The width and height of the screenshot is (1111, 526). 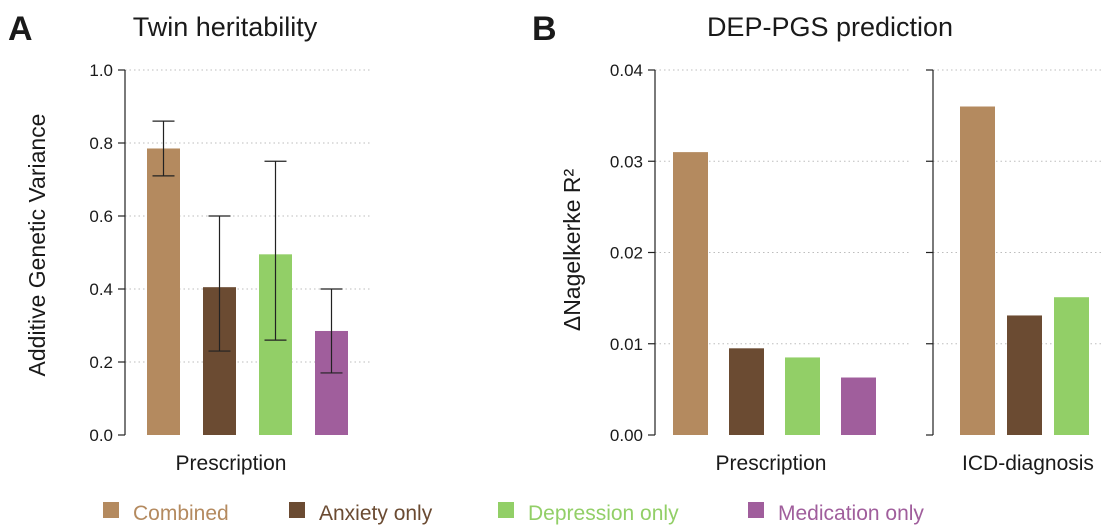 What do you see at coordinates (626, 435) in the screenshot?
I see `panel-b-tick-label: 0.00` at bounding box center [626, 435].